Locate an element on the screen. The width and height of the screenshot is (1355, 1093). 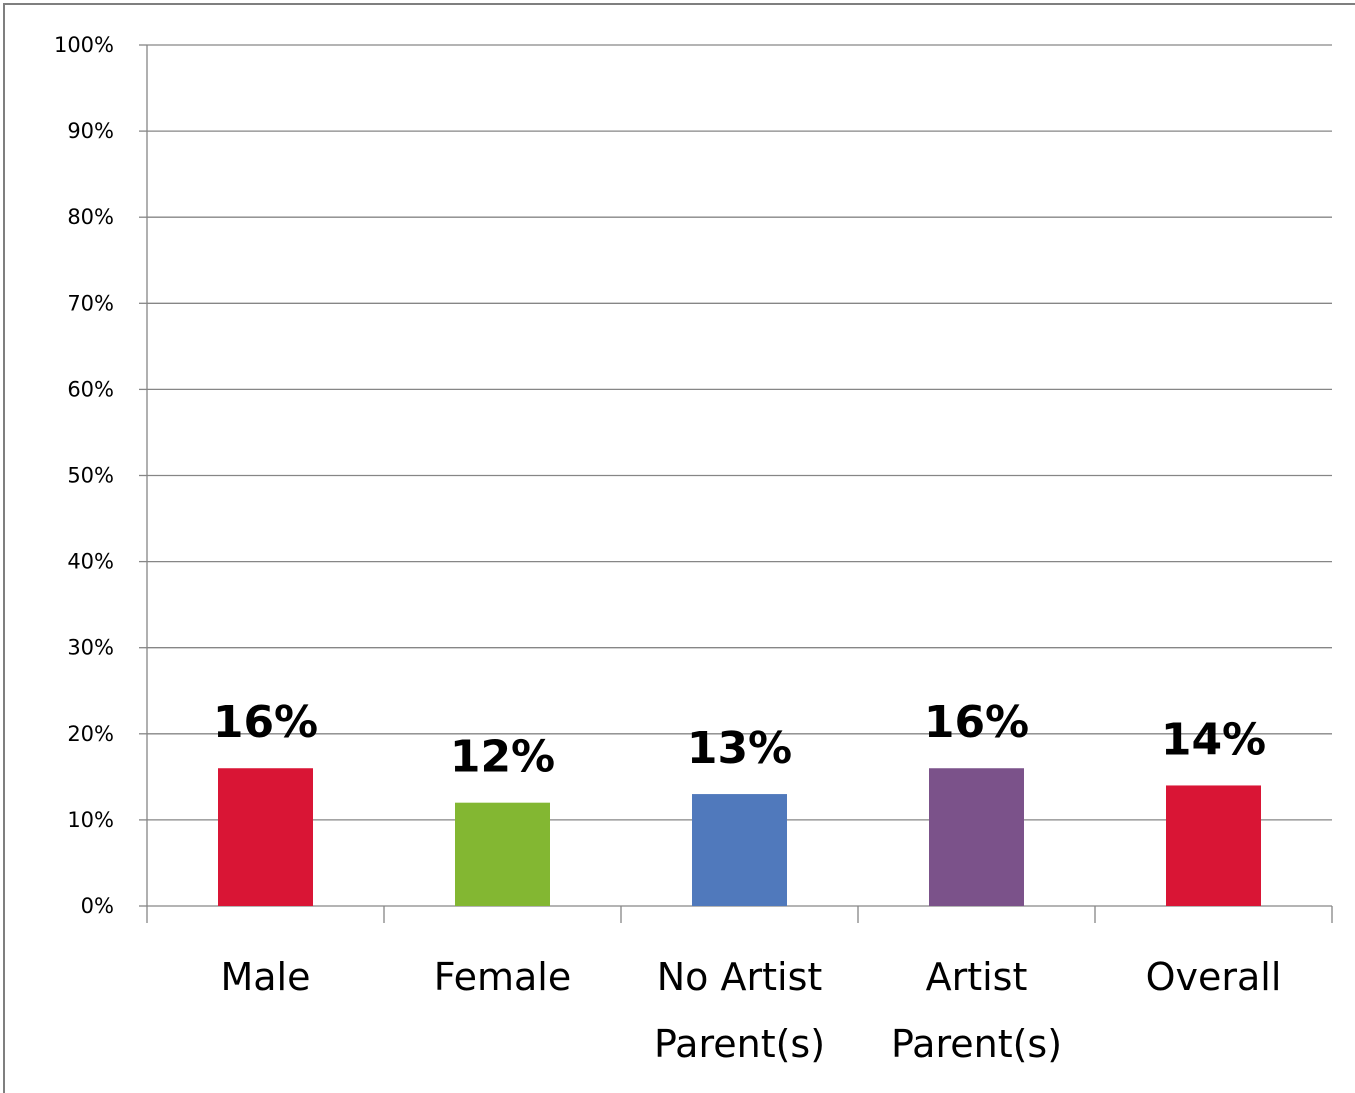
data-label: 14% is located at coordinates (1213, 739).